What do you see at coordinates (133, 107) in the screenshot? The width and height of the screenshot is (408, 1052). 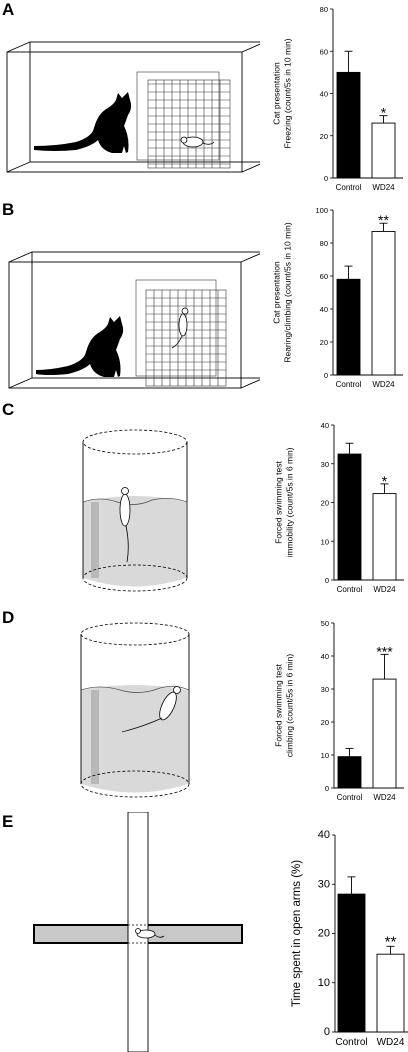 I see `cat-cage-illustration` at bounding box center [133, 107].